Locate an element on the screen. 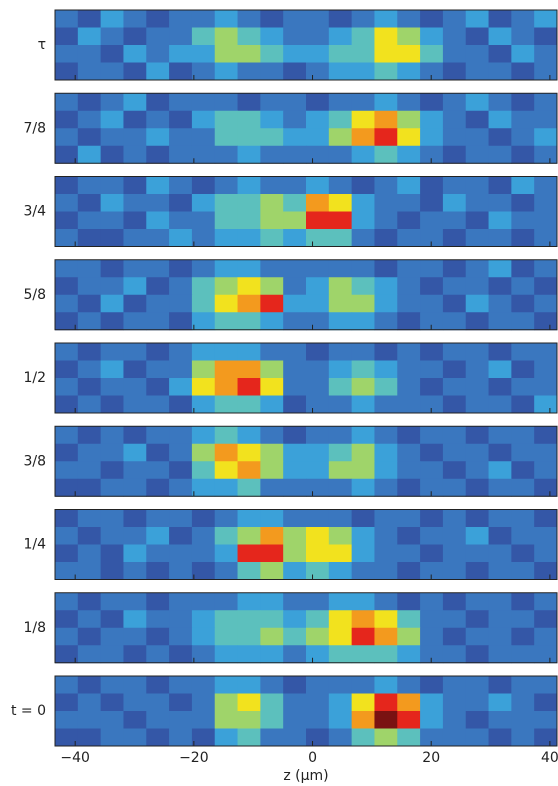 This screenshot has width=558, height=786. x-tick-label: 20 is located at coordinates (431, 758).